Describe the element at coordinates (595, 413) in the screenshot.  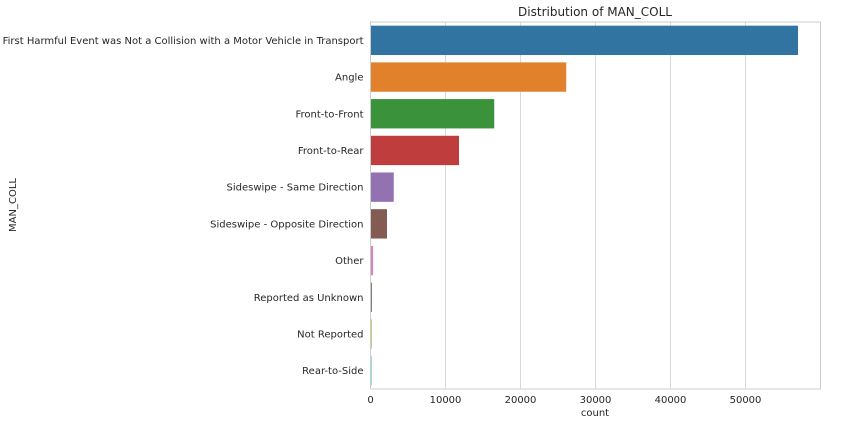
I see `x-axis-label: count` at that location.